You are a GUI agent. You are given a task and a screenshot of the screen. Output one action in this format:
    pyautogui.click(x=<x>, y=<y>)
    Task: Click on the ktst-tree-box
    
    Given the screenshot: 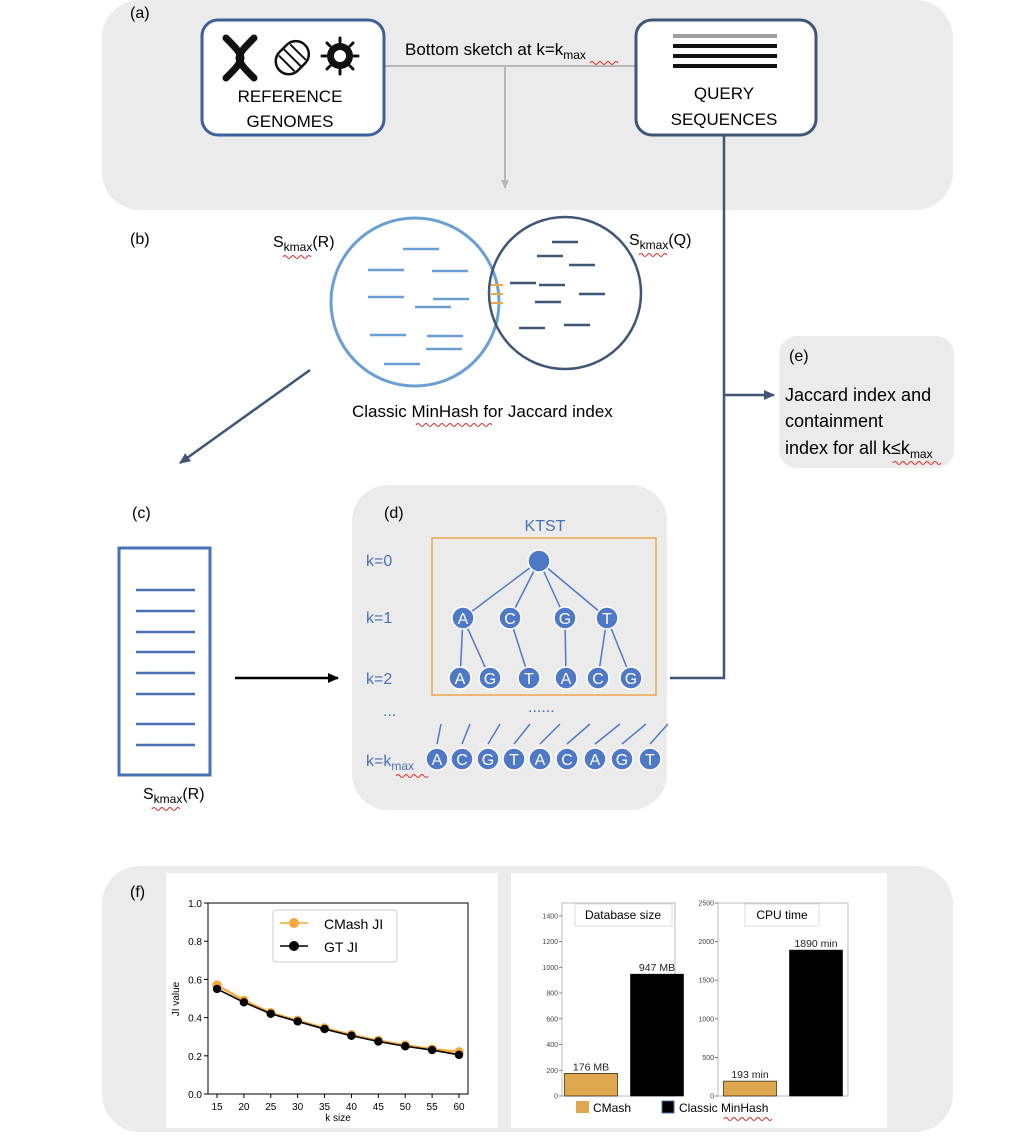 What is the action you would take?
    pyautogui.click(x=544, y=616)
    